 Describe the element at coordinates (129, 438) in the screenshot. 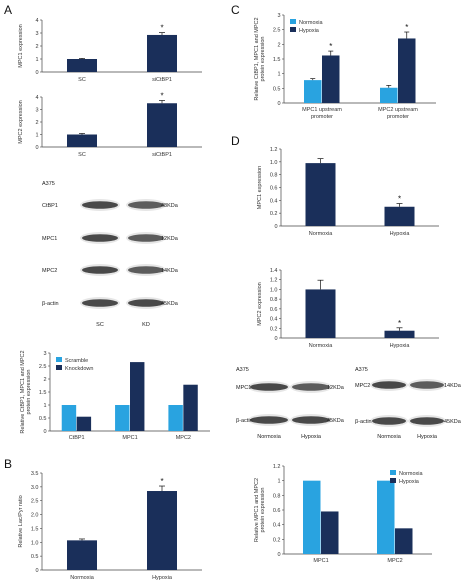

I see `x-tick-label: MPC1` at that location.